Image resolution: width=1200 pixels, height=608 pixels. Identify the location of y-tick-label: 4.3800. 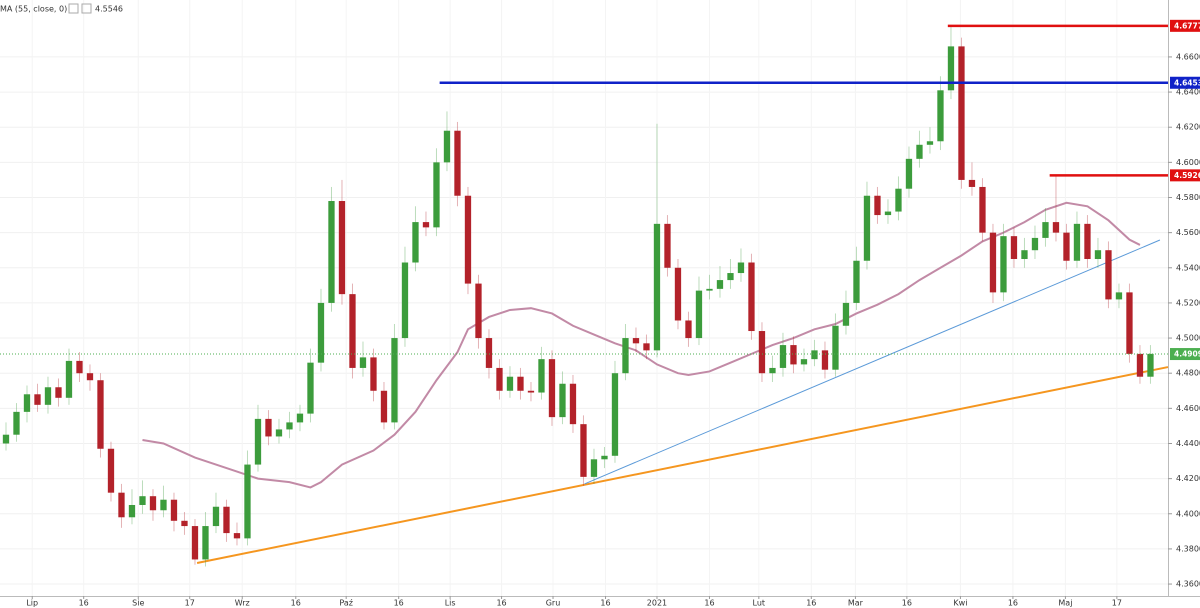
(1188, 548).